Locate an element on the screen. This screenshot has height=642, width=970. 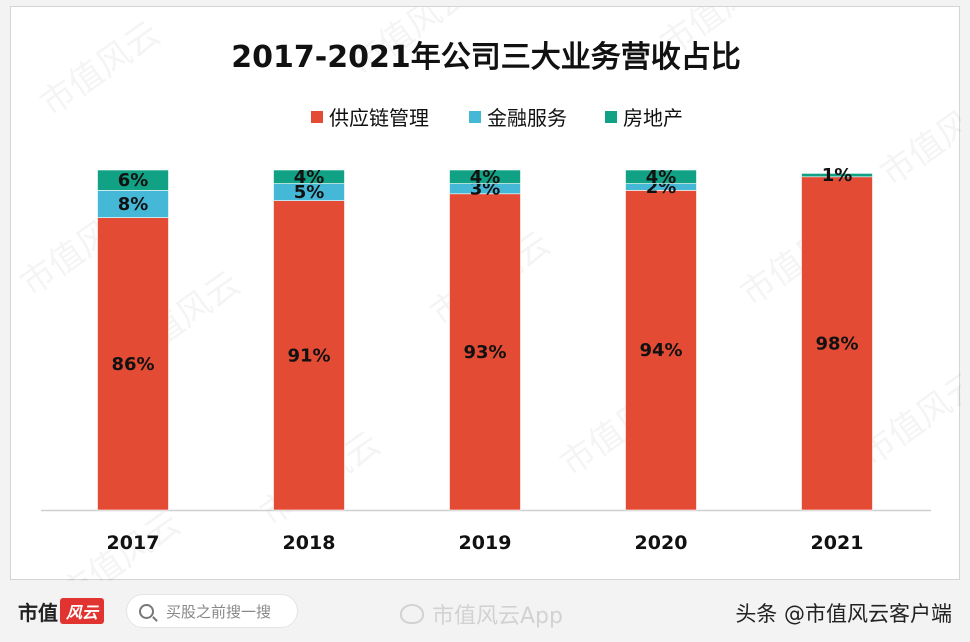
data-label: 6% is located at coordinates (133, 180).